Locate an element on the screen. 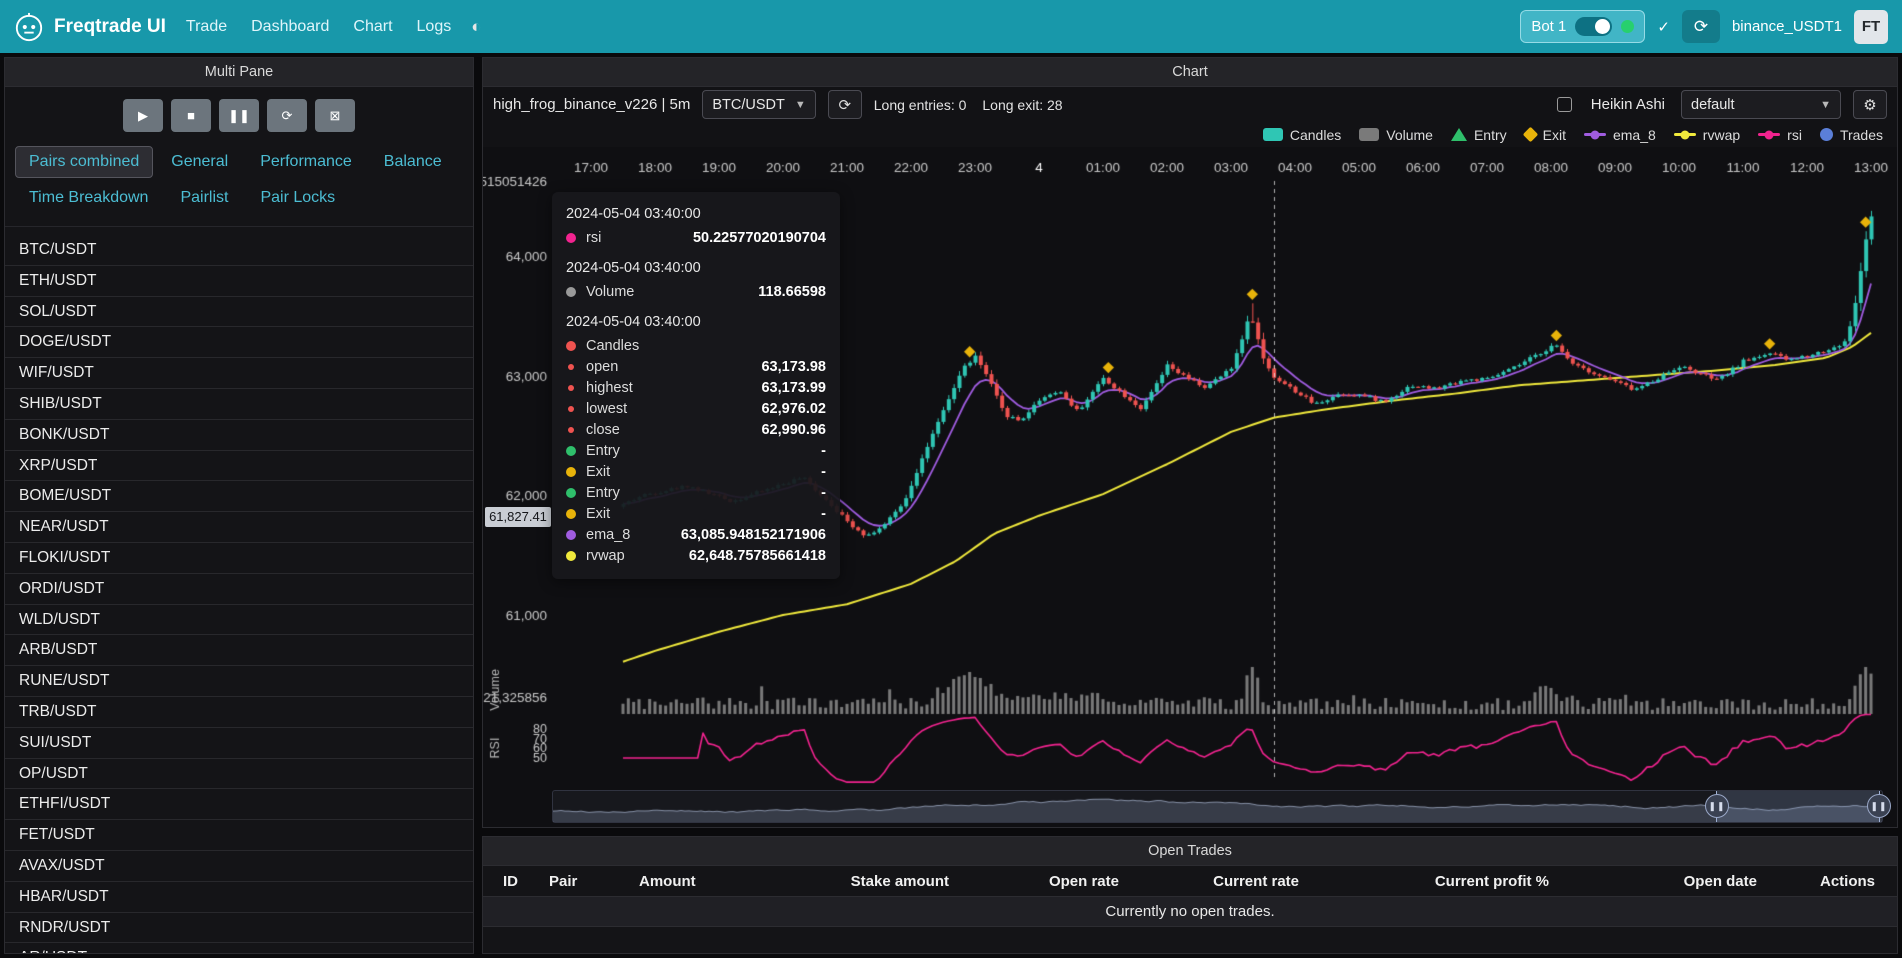 The image size is (1902, 958). pair-list-item: XRP/USDT is located at coordinates (239, 466).